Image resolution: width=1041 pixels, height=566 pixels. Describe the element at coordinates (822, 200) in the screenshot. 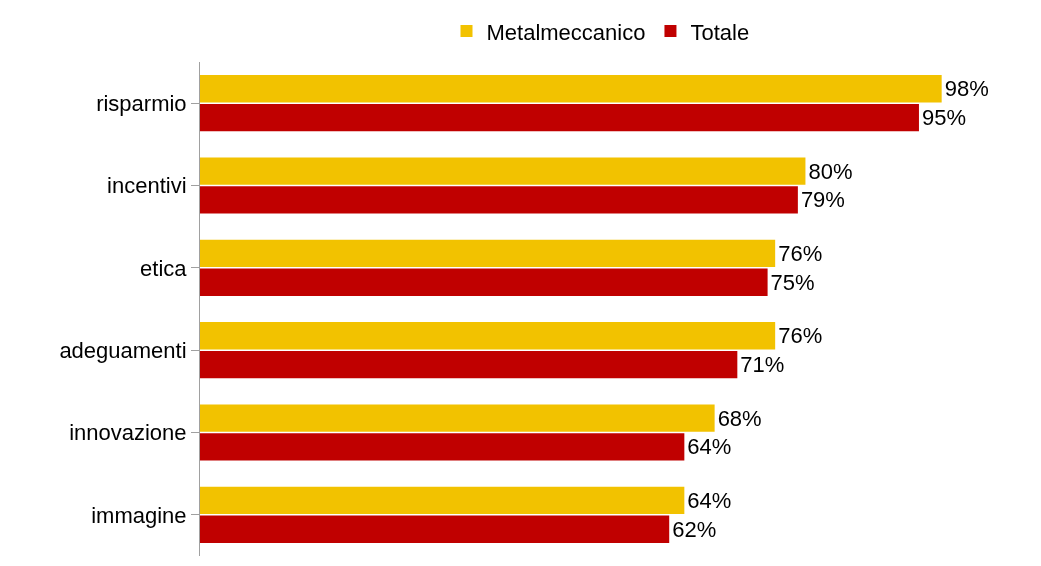

I see `data-label: 79%` at that location.